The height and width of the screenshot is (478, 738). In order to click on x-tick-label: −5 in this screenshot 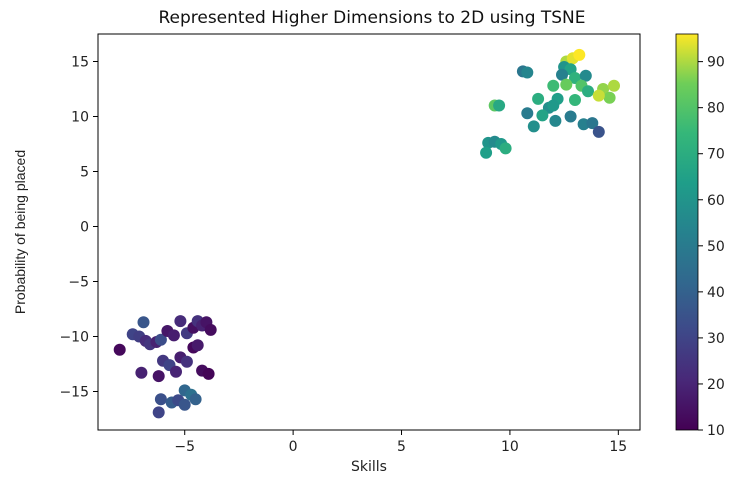, I will do `click(184, 447)`.